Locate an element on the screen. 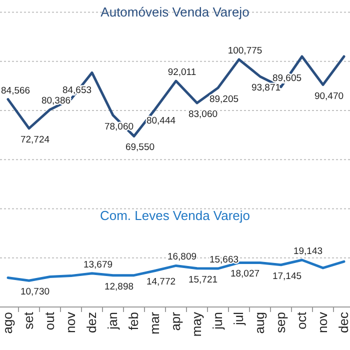 This screenshot has width=350, height=350. data-label: 18,027 is located at coordinates (245, 274).